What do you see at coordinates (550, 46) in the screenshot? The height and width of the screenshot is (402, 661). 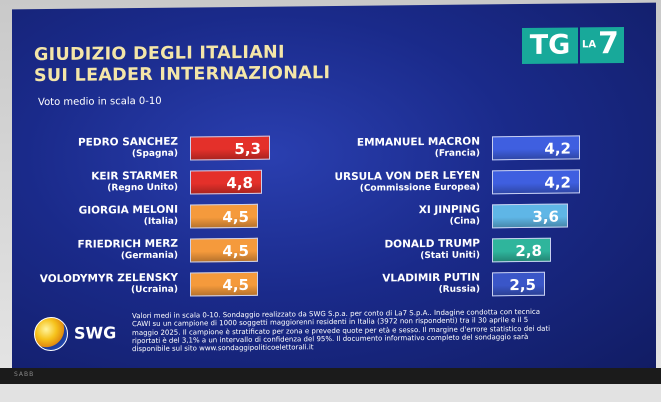 I see `logo-tg: TG` at bounding box center [550, 46].